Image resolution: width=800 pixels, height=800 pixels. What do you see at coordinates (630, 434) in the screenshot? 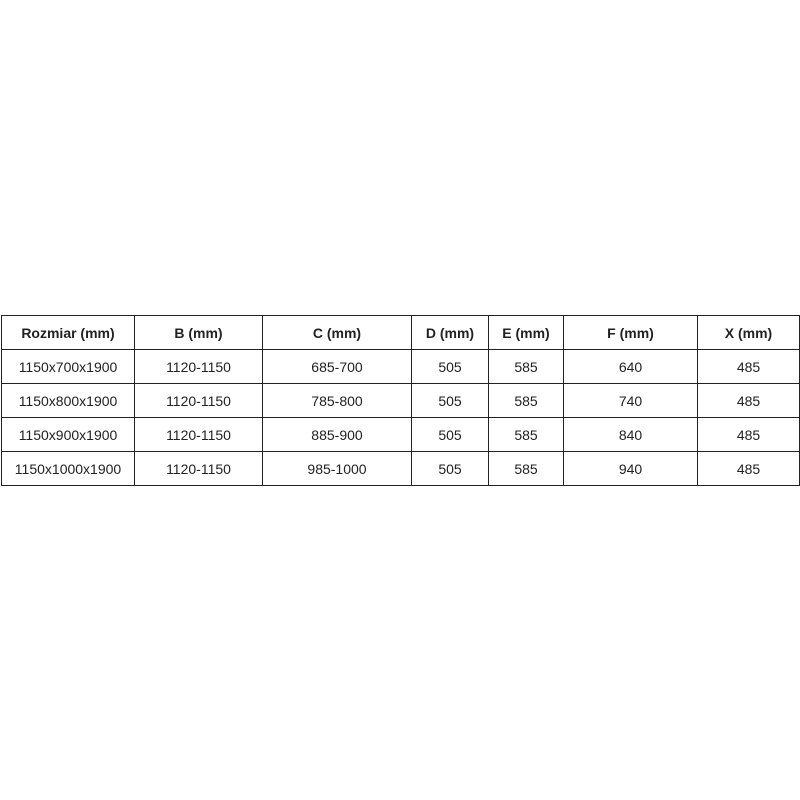
I see `table-cell: 840` at bounding box center [630, 434].